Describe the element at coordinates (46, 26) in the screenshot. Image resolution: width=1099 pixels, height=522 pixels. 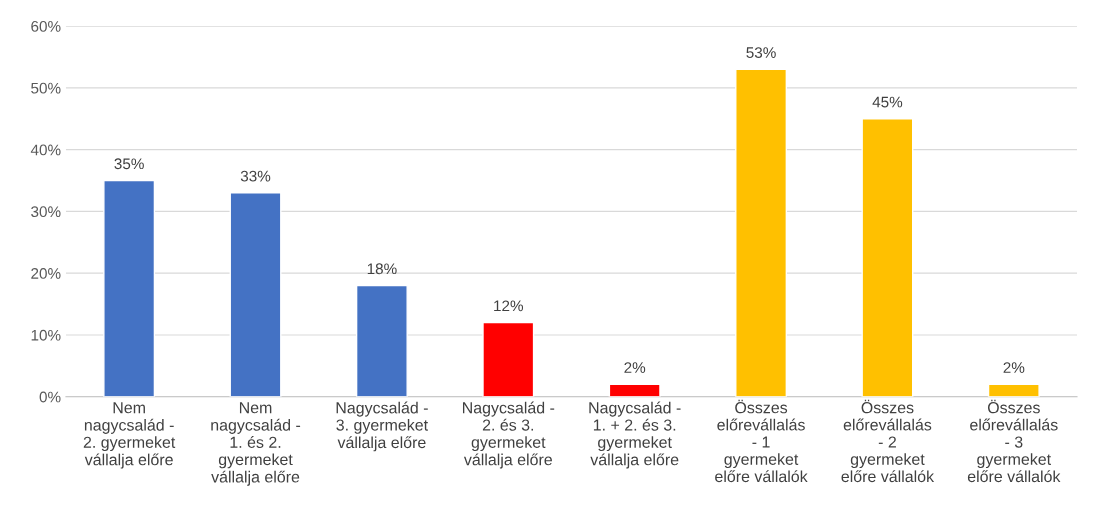
I see `y-tick-label: 60%` at that location.